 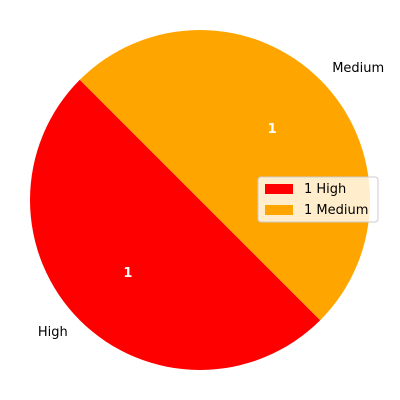 I want to click on slice-label-high: High, so click(x=53, y=332).